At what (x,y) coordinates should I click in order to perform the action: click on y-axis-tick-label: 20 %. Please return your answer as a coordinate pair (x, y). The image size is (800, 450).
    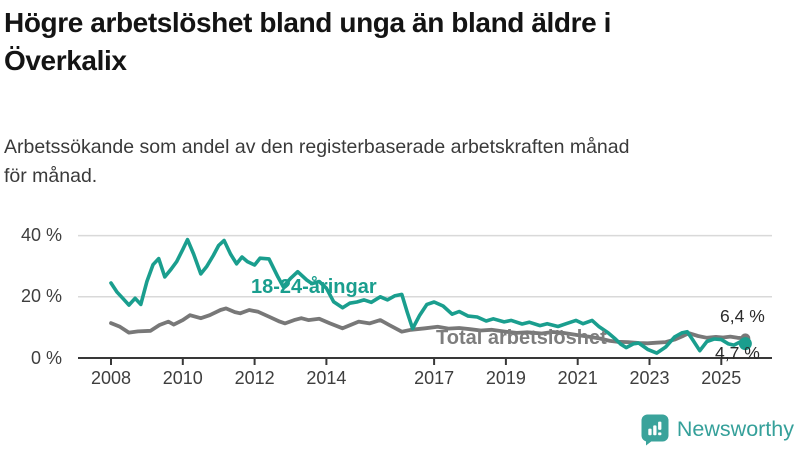
    Looking at the image, I should click on (41, 296).